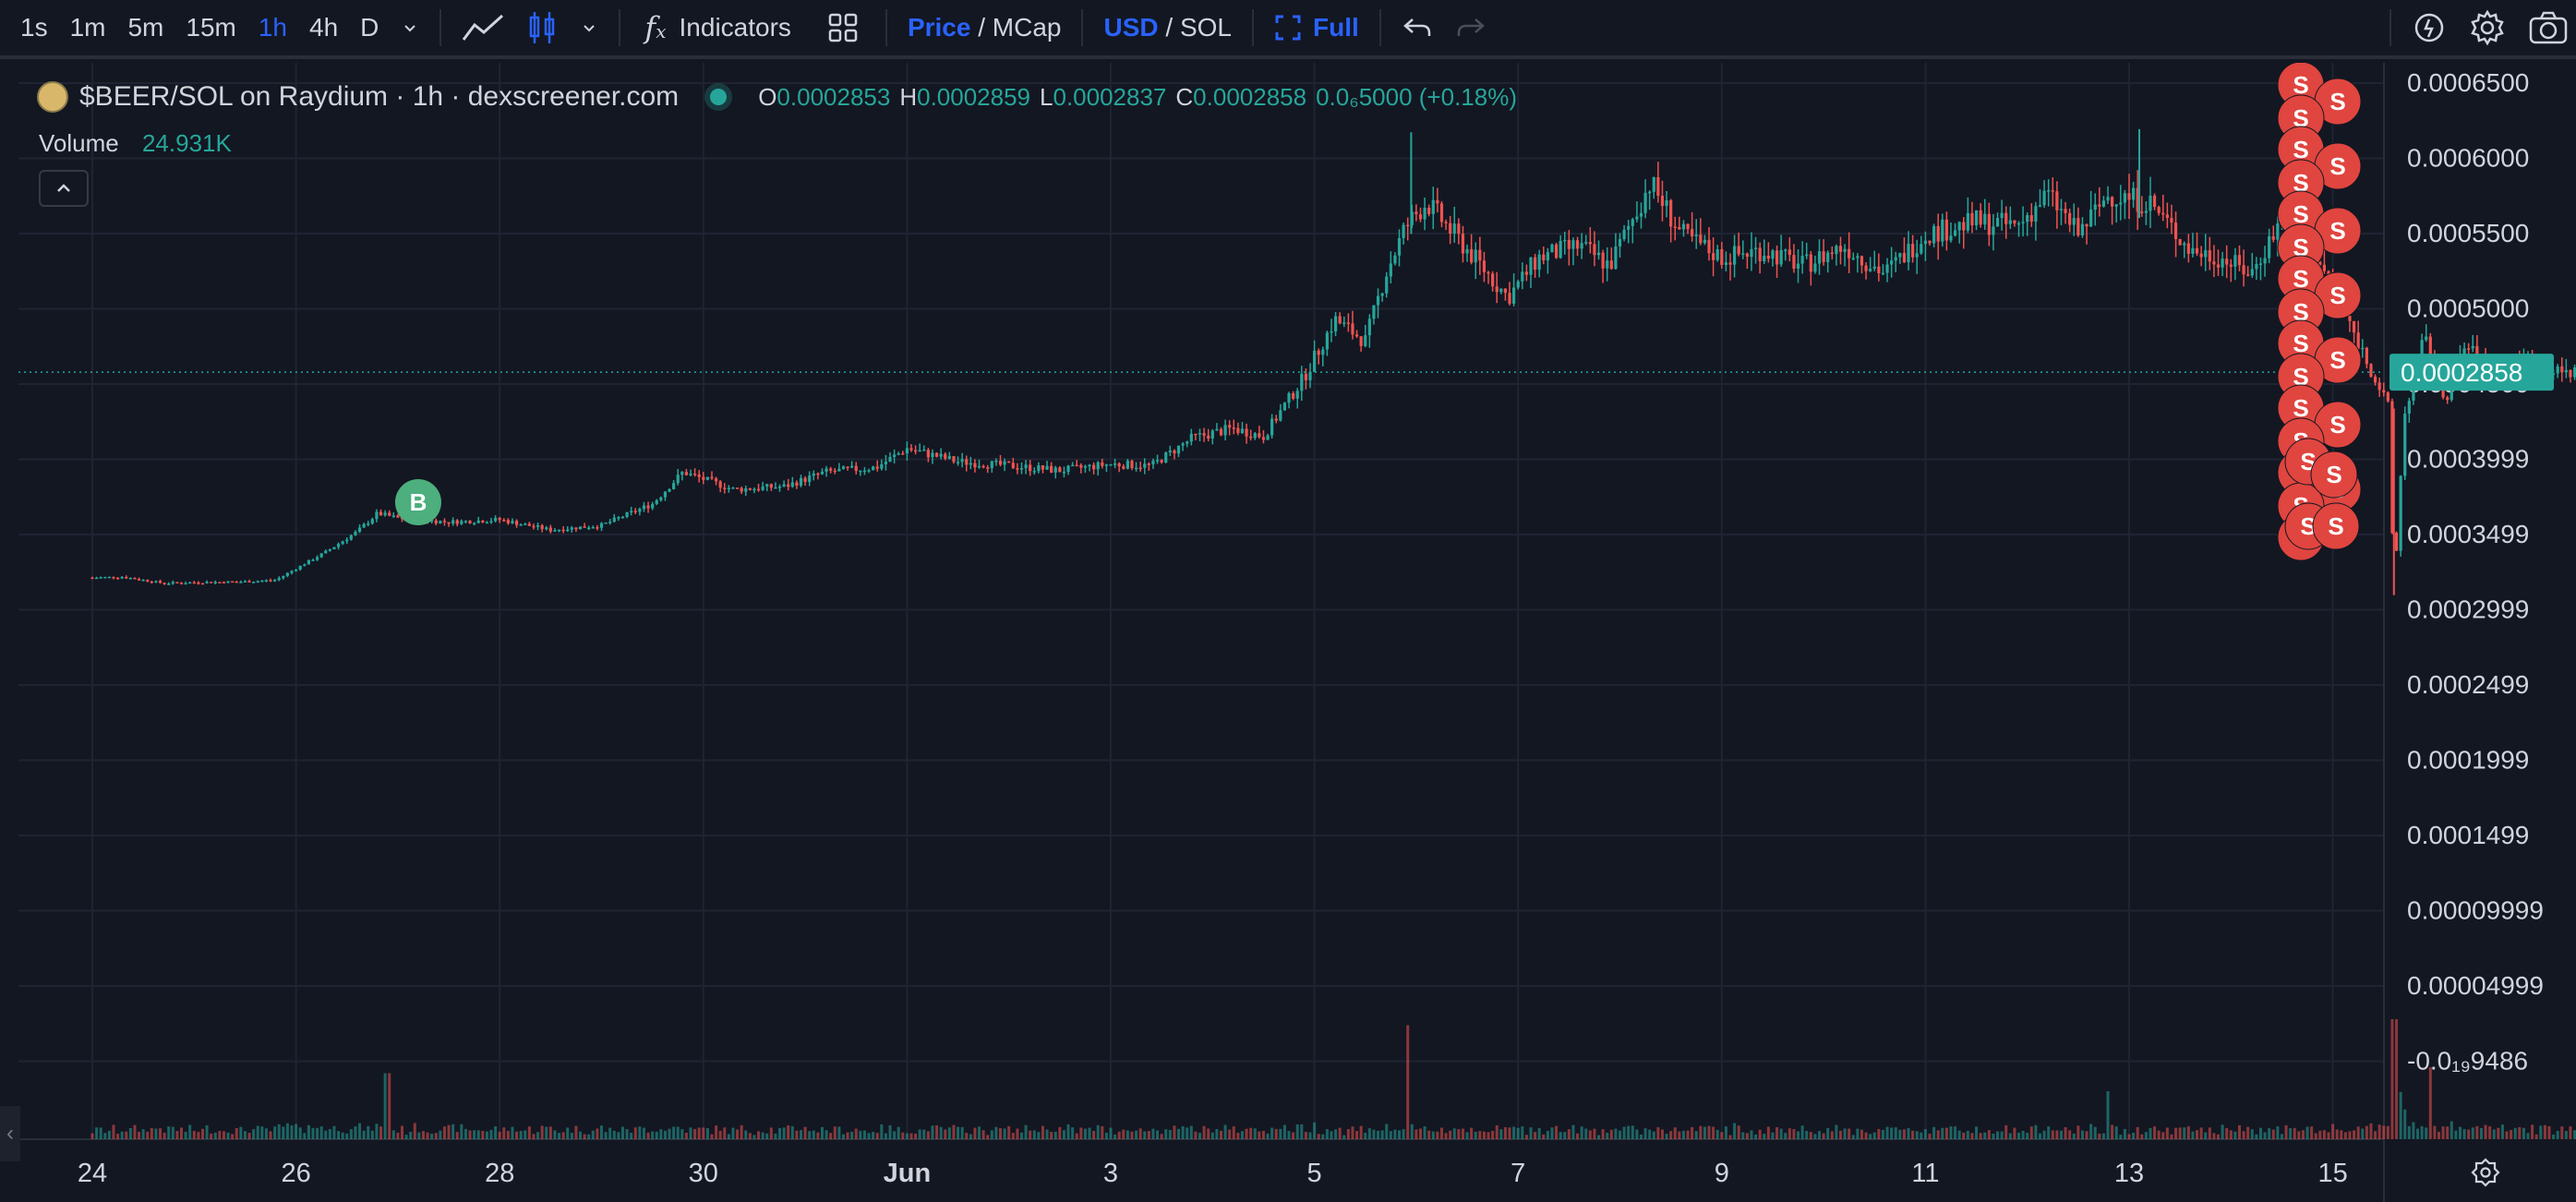 The width and height of the screenshot is (2576, 1202). What do you see at coordinates (2487, 28) in the screenshot?
I see `settings-gear-icon` at bounding box center [2487, 28].